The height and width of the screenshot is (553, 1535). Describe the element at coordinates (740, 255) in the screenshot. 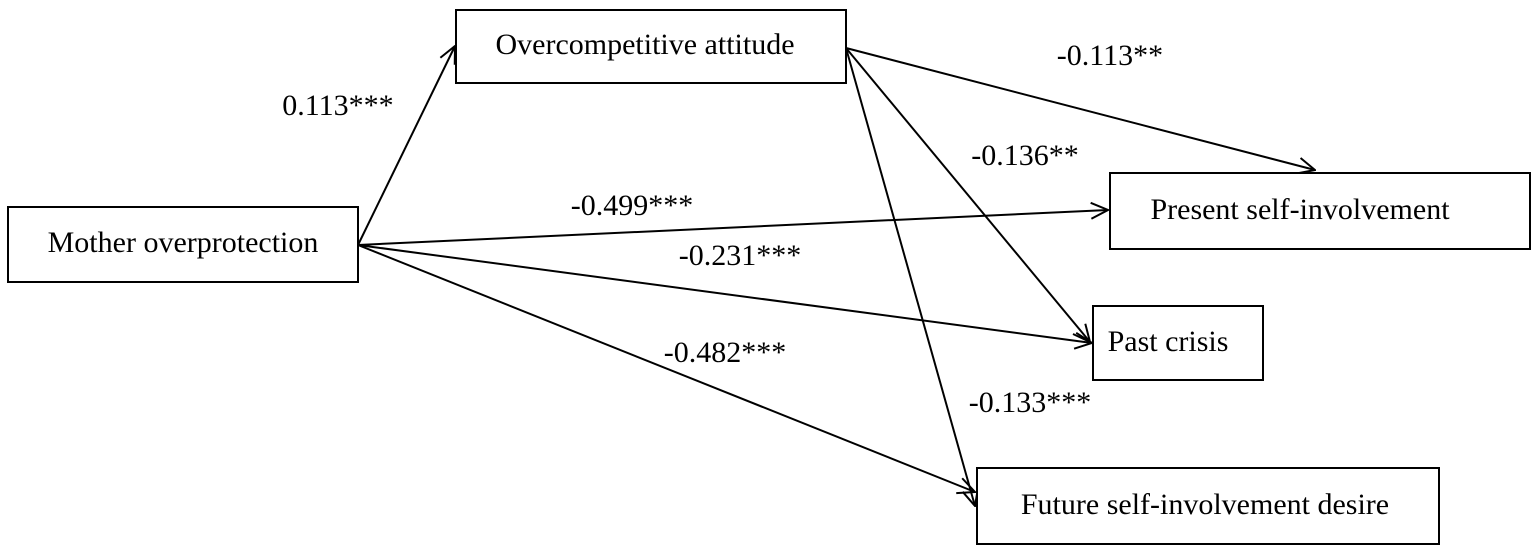

I see `edge-label: -0.231***` at that location.